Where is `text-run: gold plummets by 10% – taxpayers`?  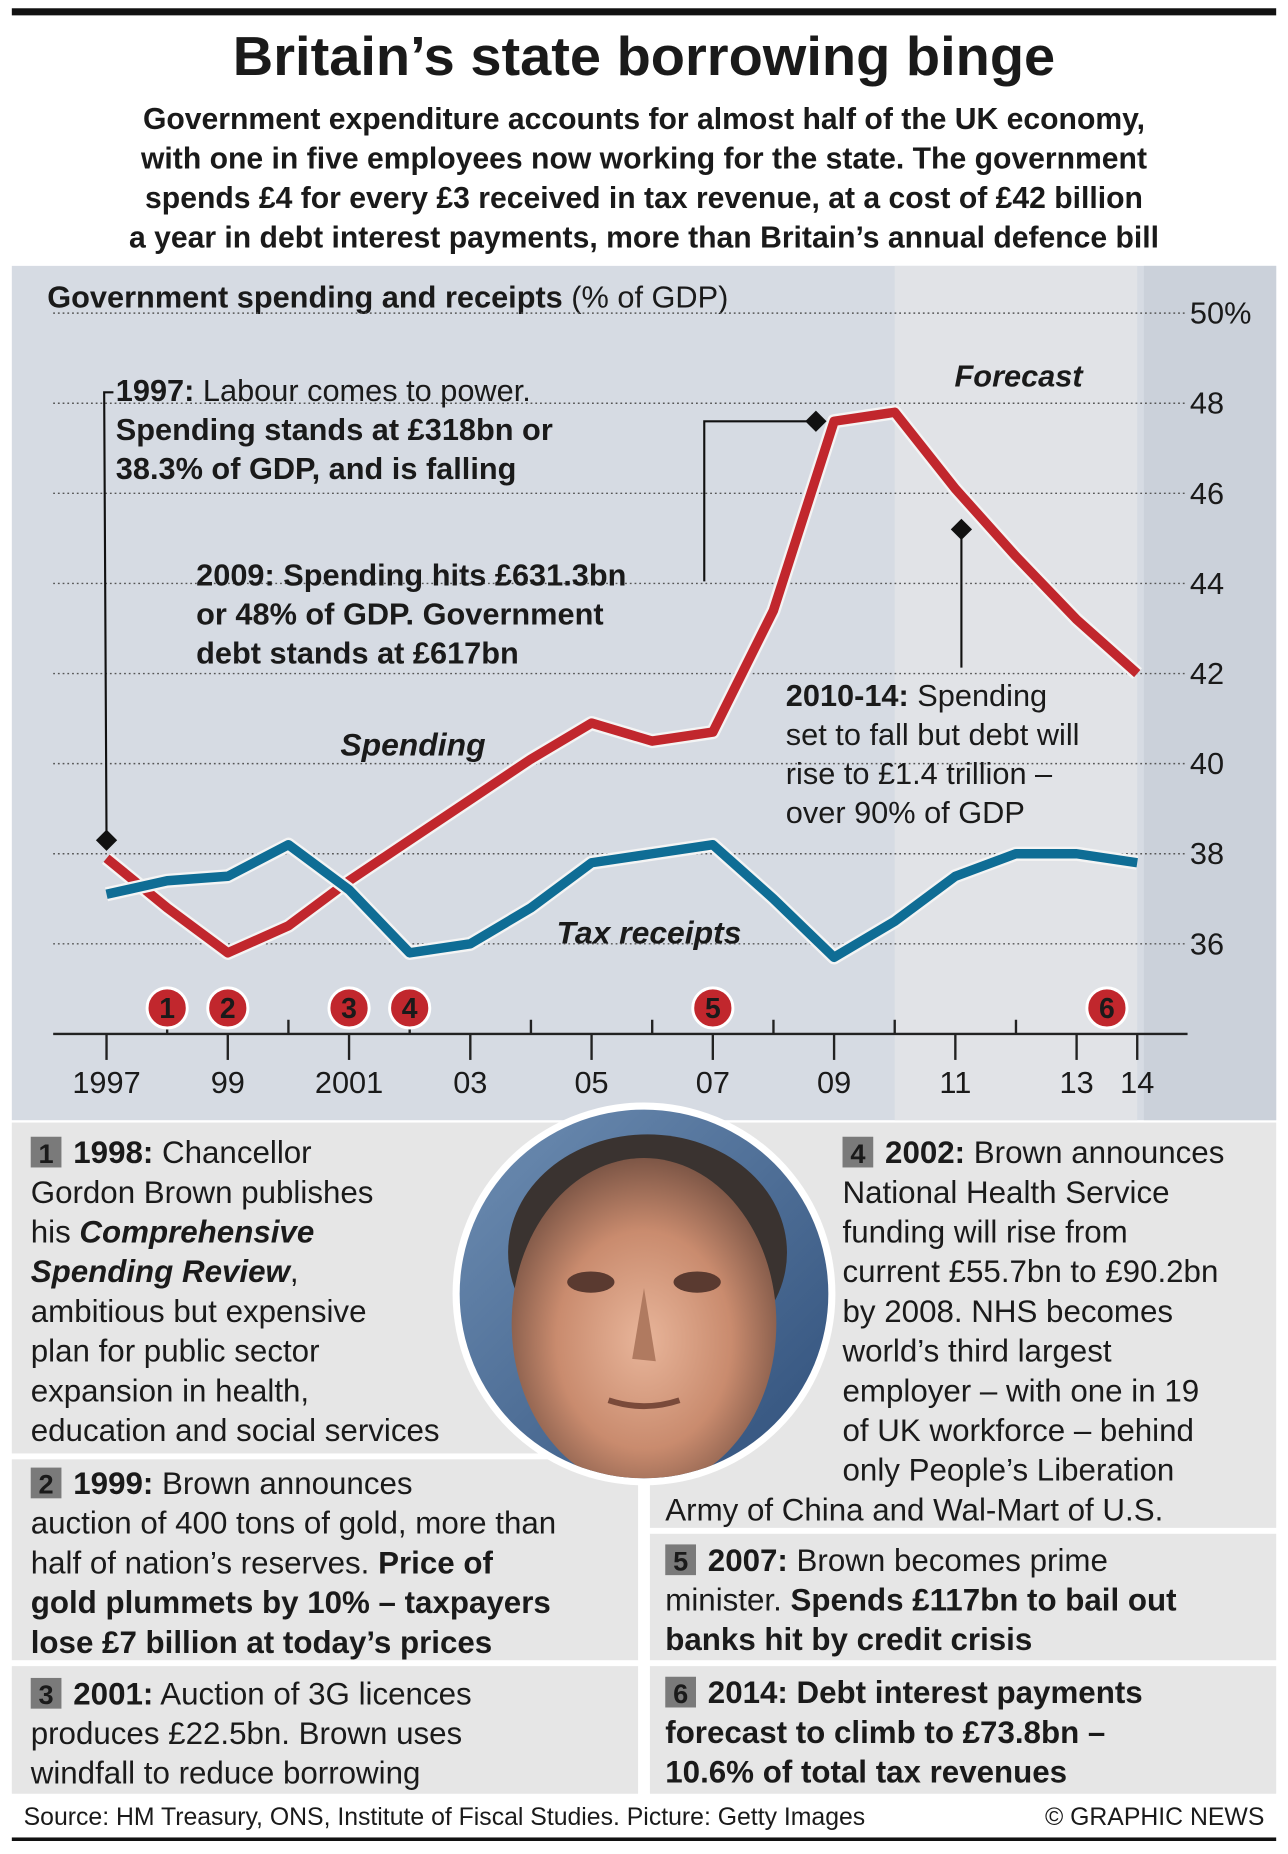 text-run: gold plummets by 10% – taxpayers is located at coordinates (291, 1602).